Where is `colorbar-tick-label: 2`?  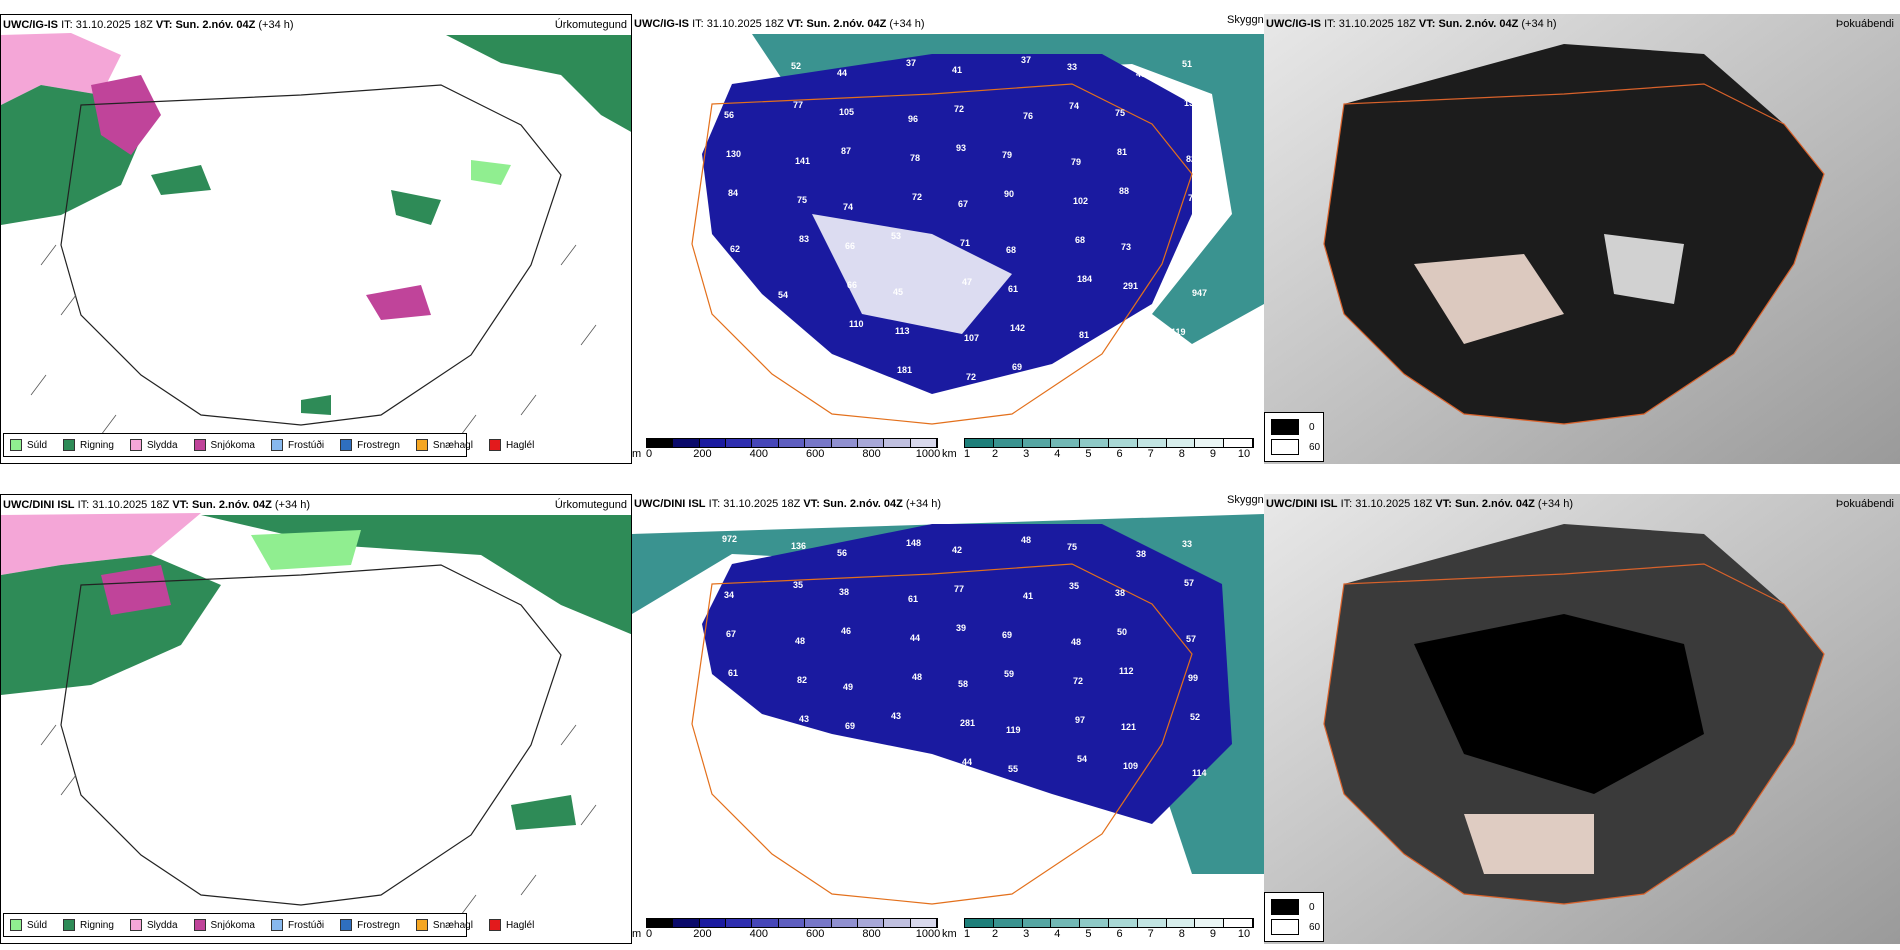 colorbar-tick-label: 2 is located at coordinates (995, 934).